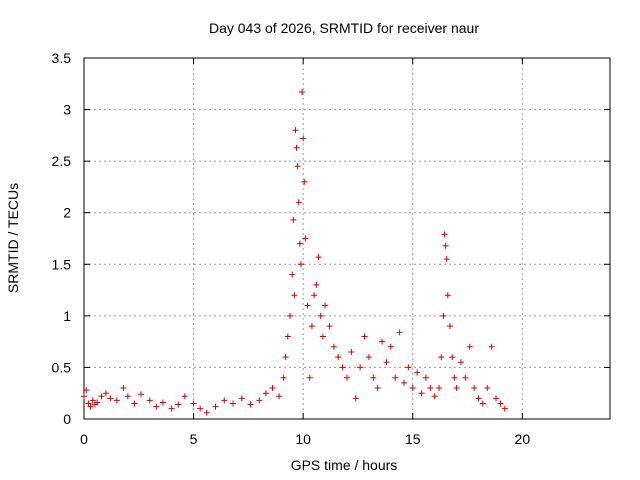 The height and width of the screenshot is (480, 640). What do you see at coordinates (67, 110) in the screenshot?
I see `y-tick-label: 3` at bounding box center [67, 110].